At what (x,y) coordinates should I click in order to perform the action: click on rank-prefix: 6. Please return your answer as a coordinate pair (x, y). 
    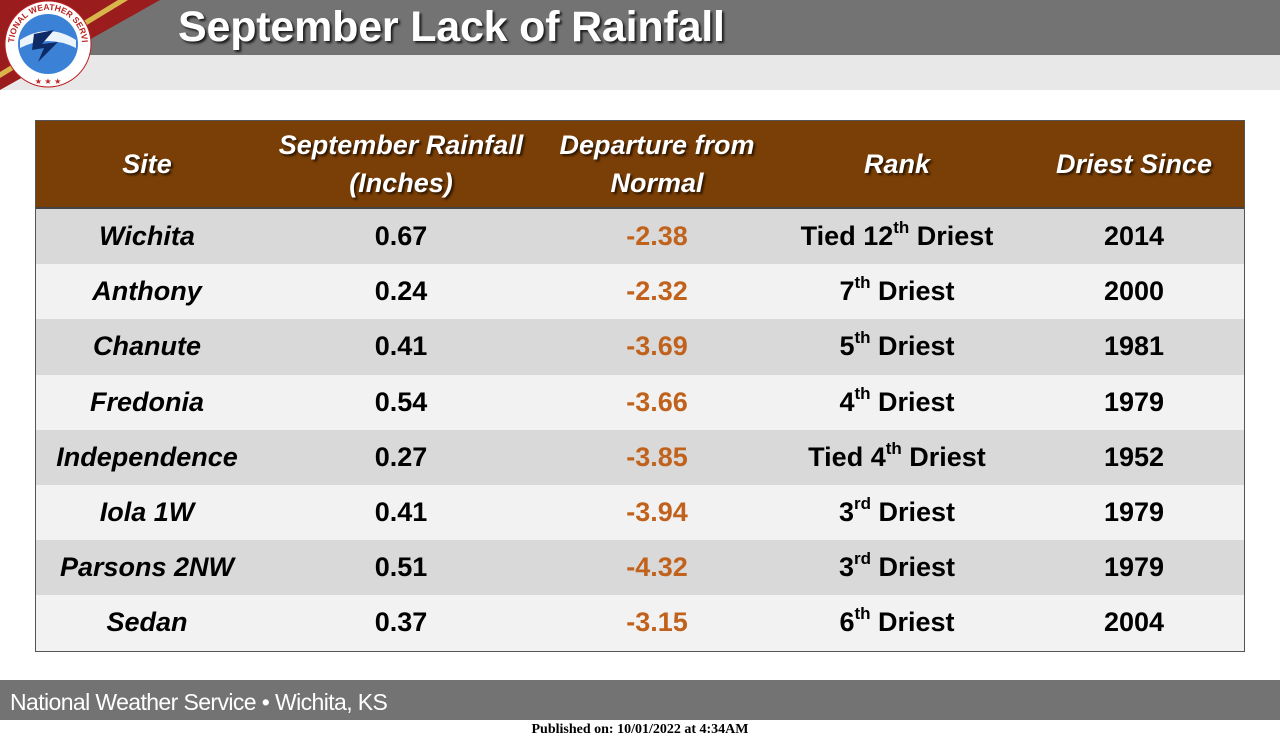
    Looking at the image, I should click on (847, 622).